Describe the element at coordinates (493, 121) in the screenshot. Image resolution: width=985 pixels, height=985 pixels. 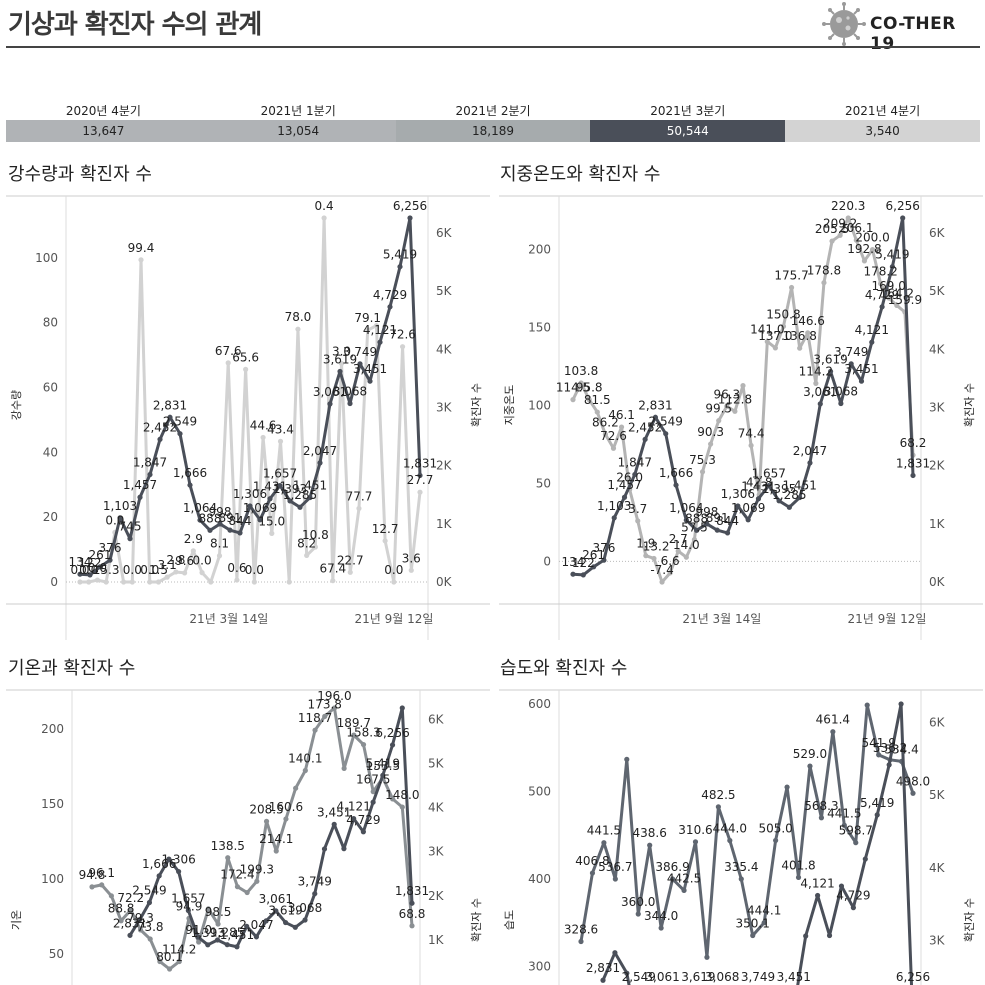
I see `quarter-3: 2021년 2분기 18,189` at that location.